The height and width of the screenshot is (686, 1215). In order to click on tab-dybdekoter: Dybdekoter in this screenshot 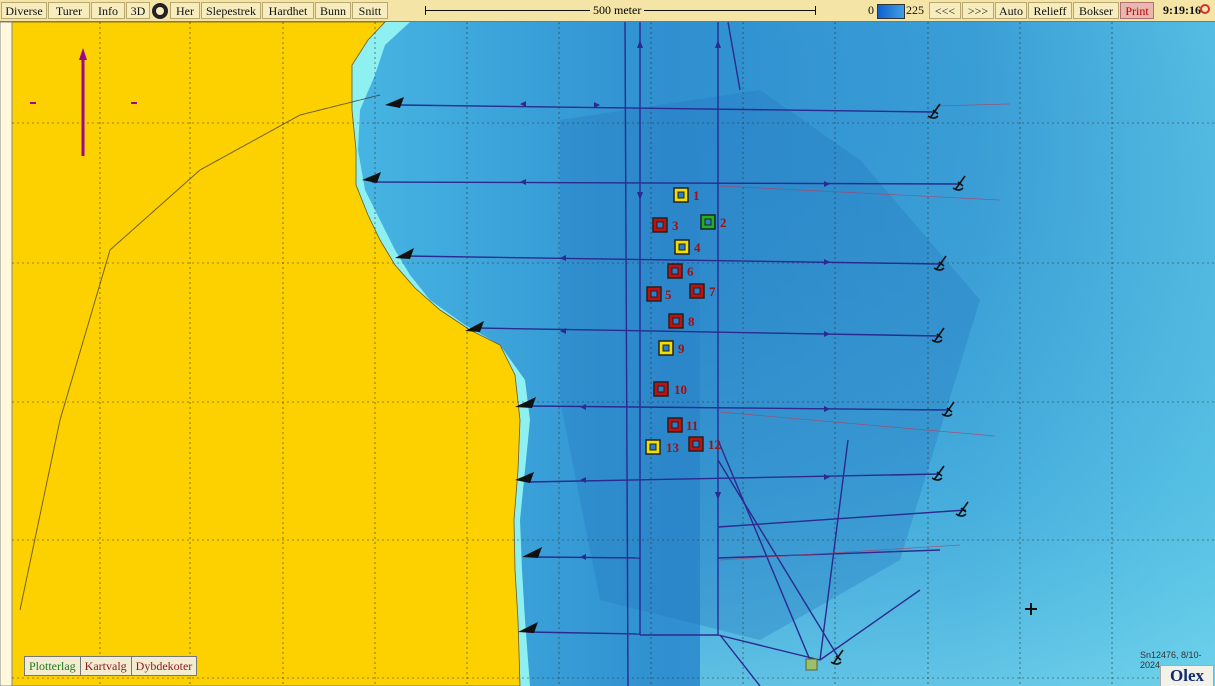, I will do `click(164, 666)`.